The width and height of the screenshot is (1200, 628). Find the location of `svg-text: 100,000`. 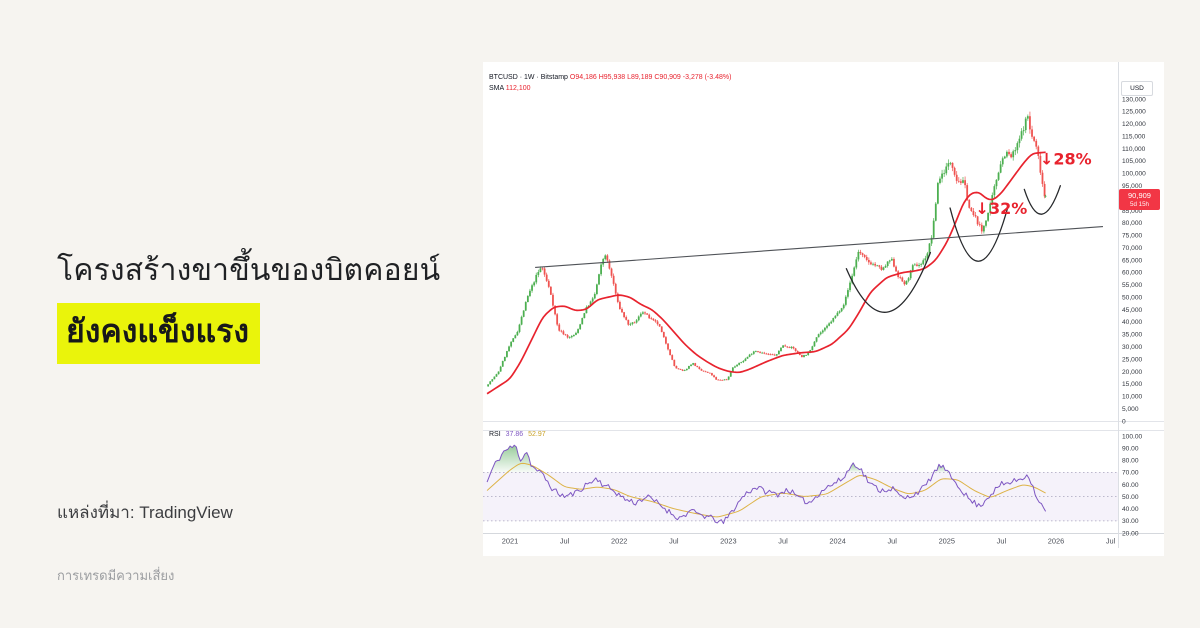

svg-text: 100,000 is located at coordinates (1134, 174).